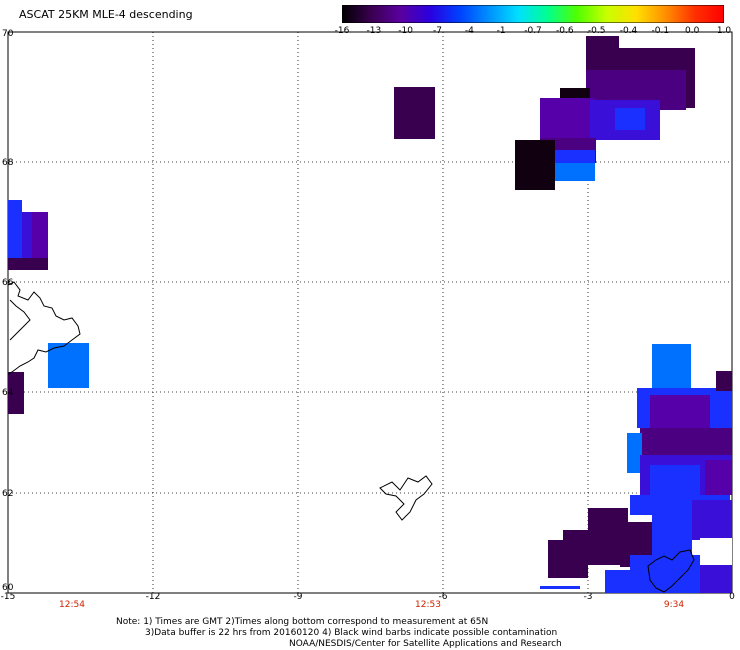 The width and height of the screenshot is (740, 650). Describe the element at coordinates (671, 571) in the screenshot. I see `shetland-coast` at that location.